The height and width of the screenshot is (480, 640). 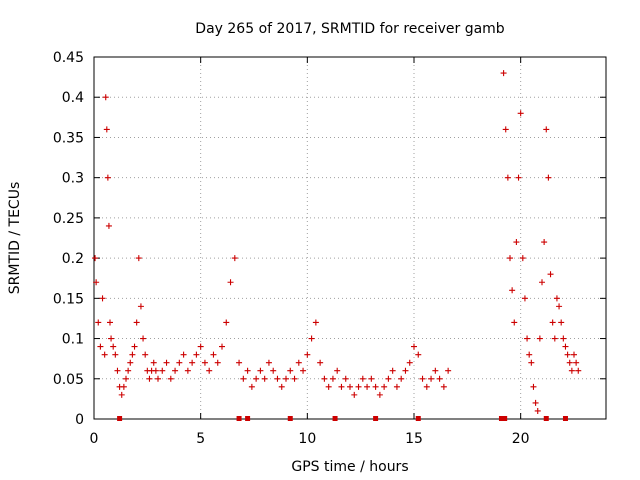 What do you see at coordinates (200, 439) in the screenshot?
I see `x-tick-label: 5` at bounding box center [200, 439].